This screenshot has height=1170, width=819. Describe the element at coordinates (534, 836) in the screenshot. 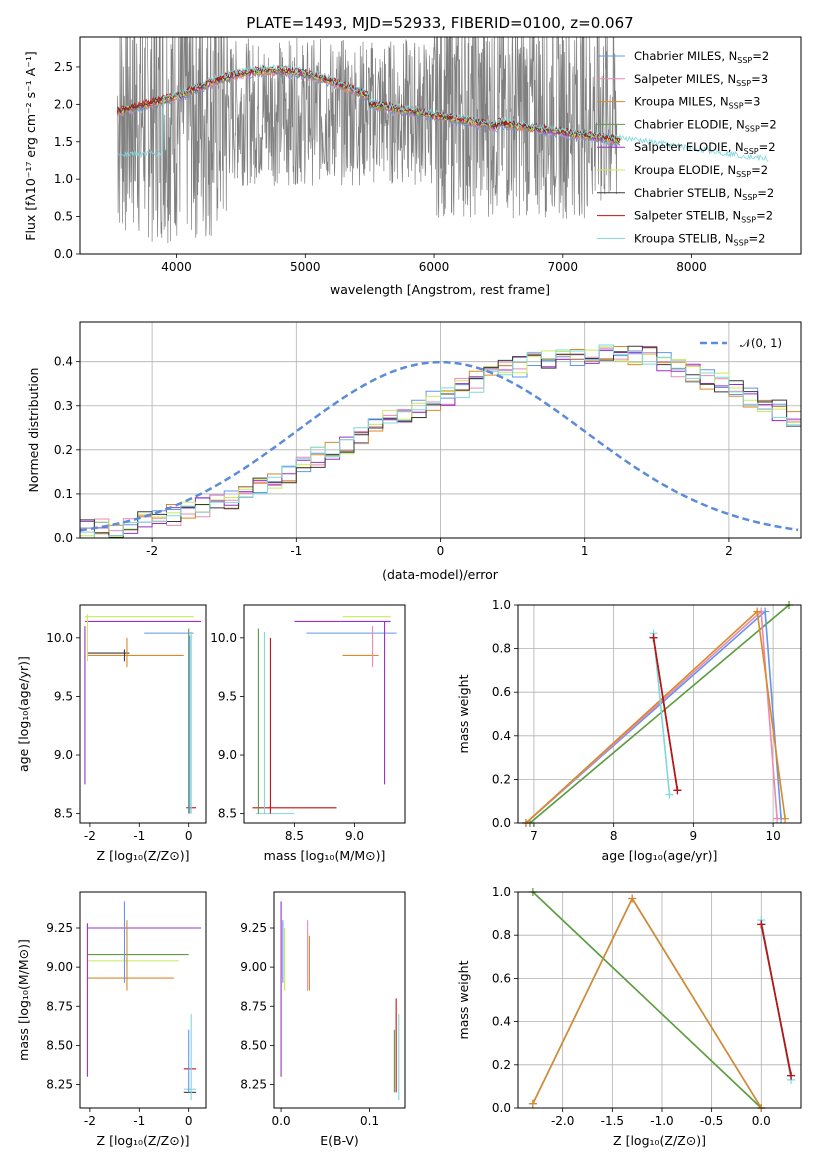

I see `x-tick-label: 7` at that location.